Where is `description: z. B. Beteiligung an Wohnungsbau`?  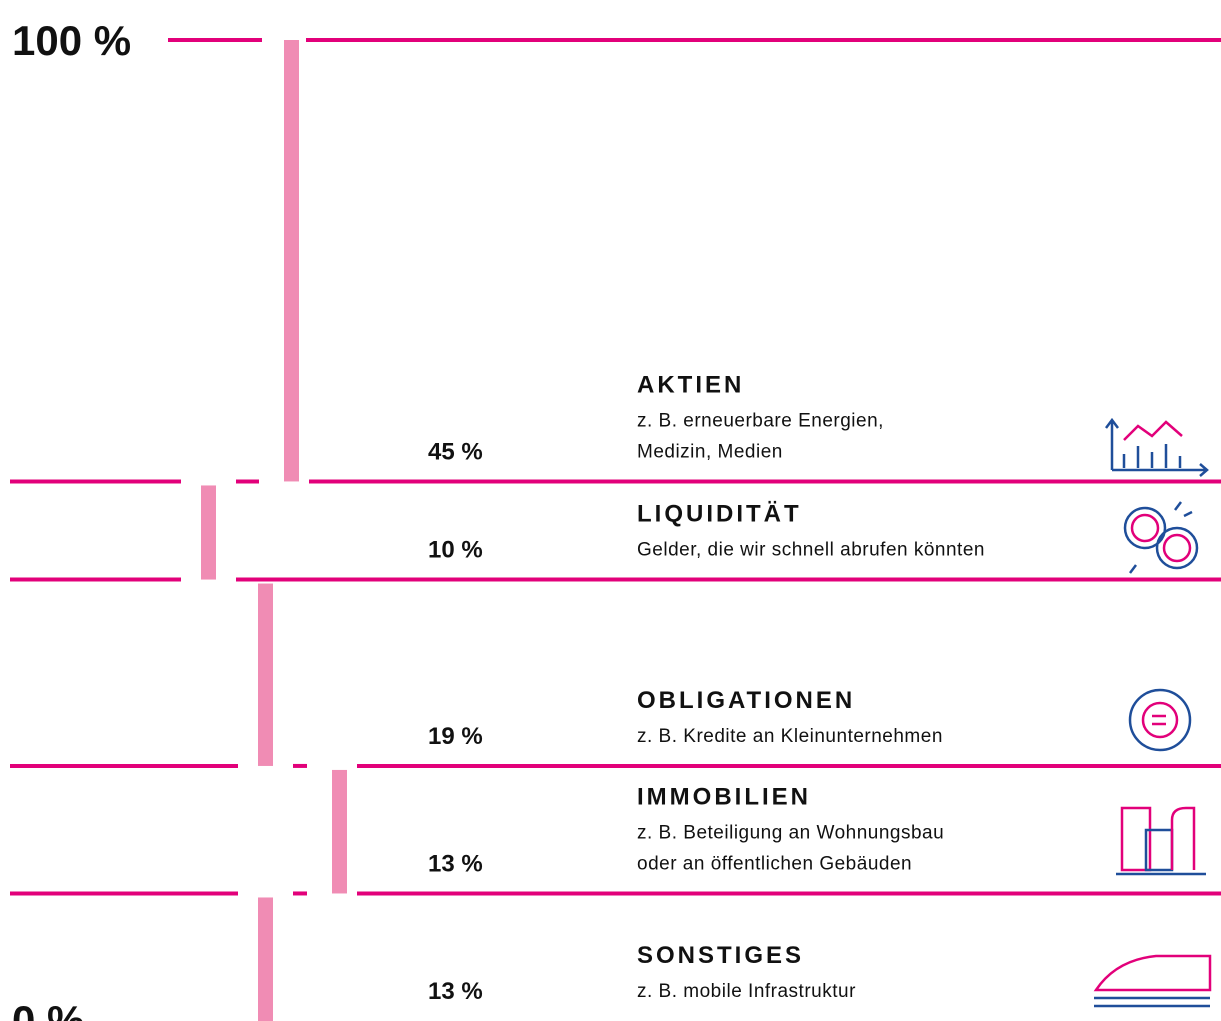
description: z. B. Beteiligung an Wohnungsbau is located at coordinates (790, 832).